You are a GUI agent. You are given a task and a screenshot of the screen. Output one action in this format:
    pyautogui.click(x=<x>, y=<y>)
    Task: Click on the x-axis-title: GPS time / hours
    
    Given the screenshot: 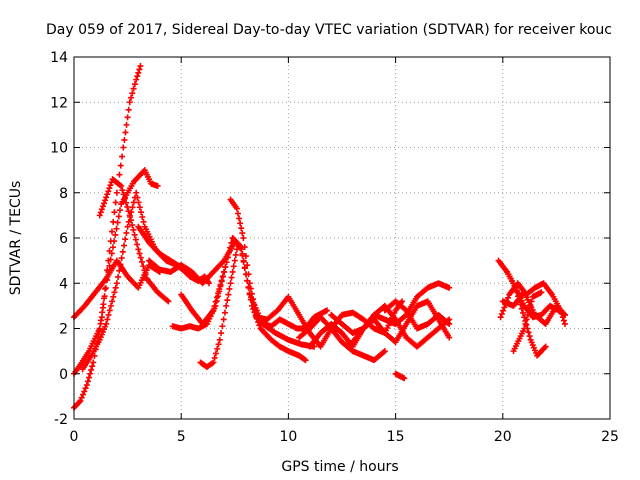 What is the action you would take?
    pyautogui.click(x=339, y=467)
    